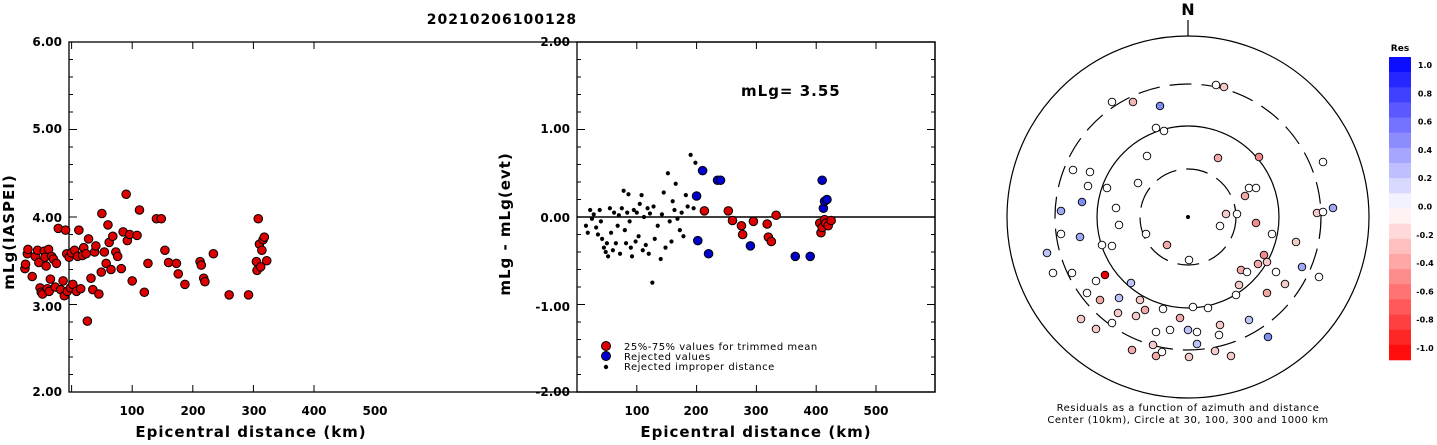  I want to click on left-y-tick-label: 3.00, so click(47, 307).